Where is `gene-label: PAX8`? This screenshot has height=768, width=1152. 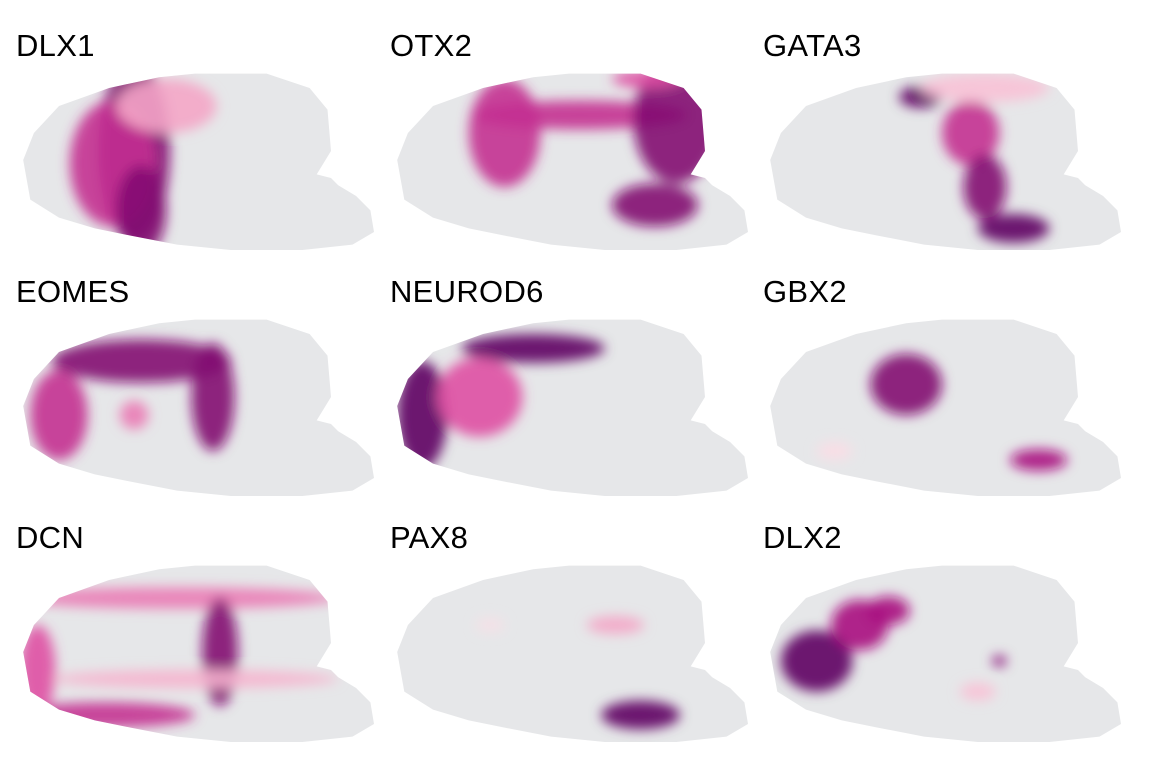 gene-label: PAX8 is located at coordinates (429, 537).